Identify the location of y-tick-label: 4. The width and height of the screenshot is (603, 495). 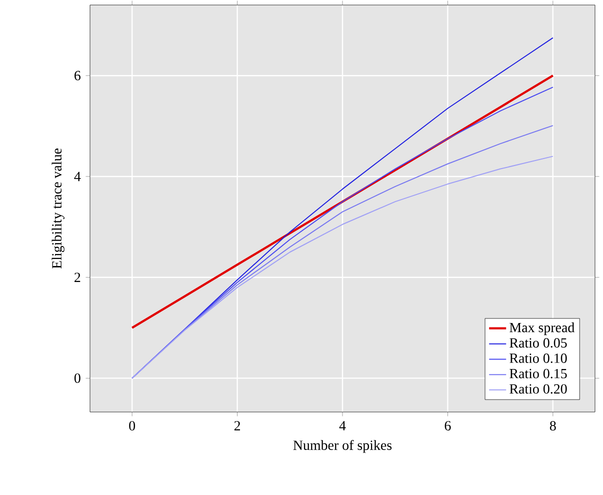
(77, 177).